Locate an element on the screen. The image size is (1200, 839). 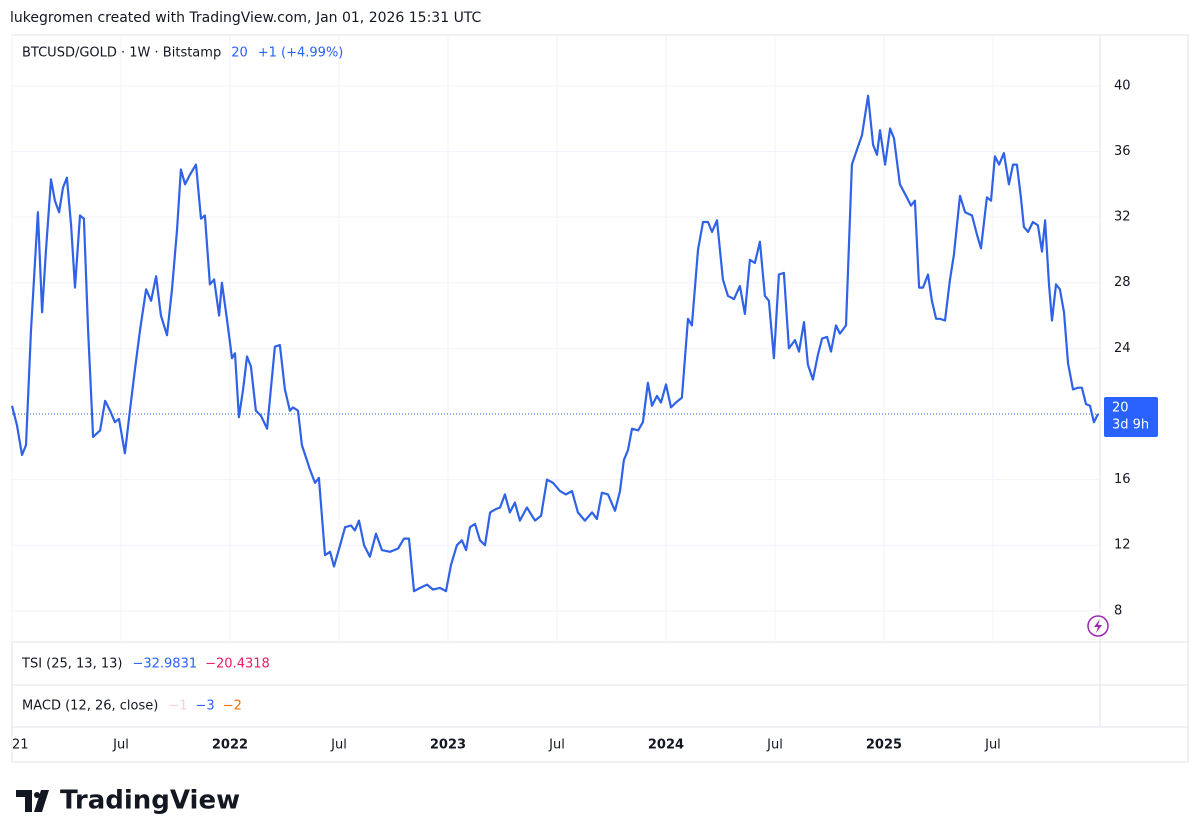
brand: TradingView is located at coordinates (150, 801).